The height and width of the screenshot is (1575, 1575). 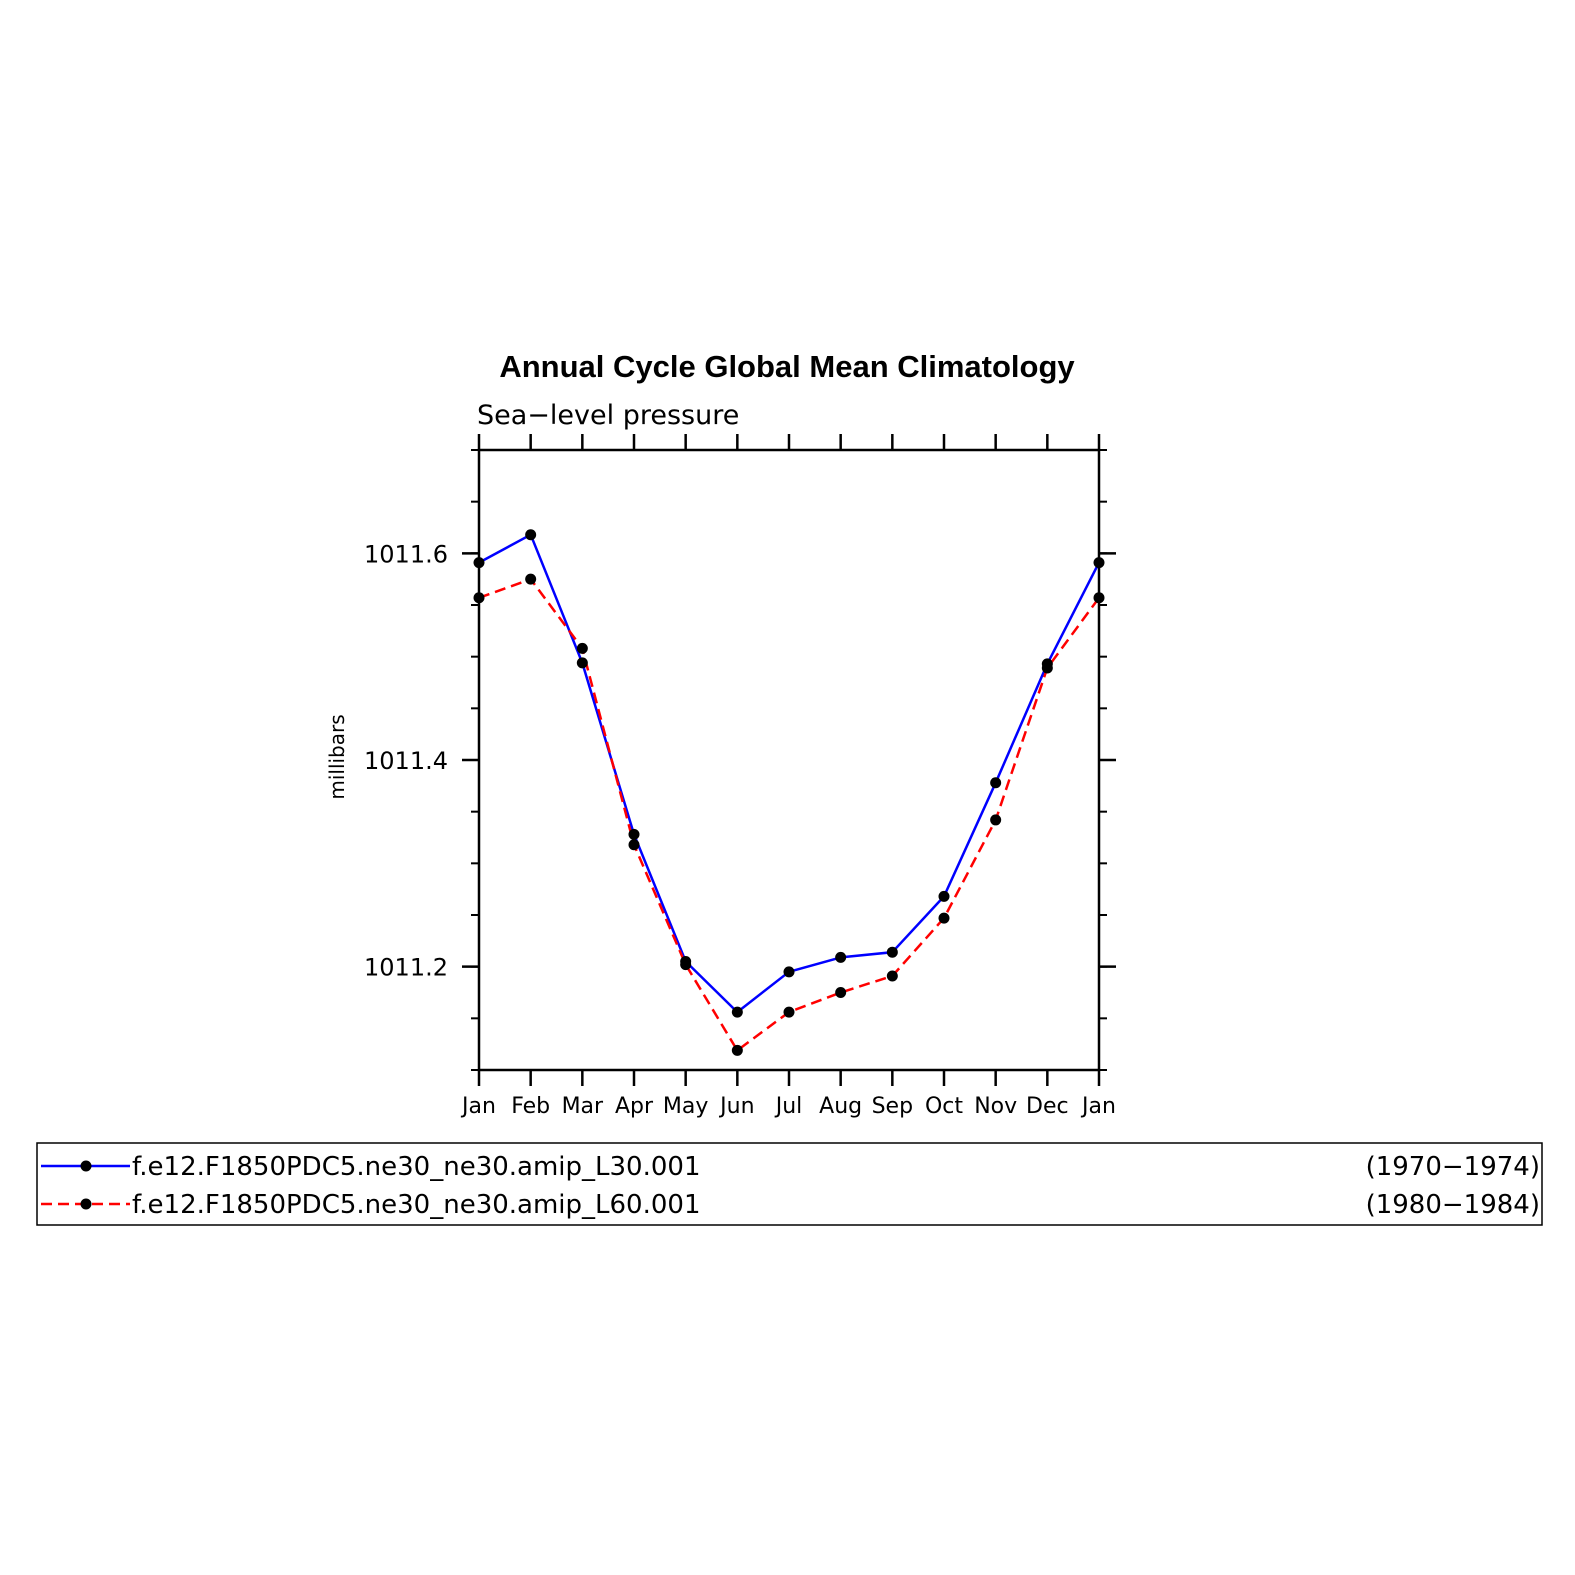 I want to click on y-axis-label: millibars, so click(x=337, y=756).